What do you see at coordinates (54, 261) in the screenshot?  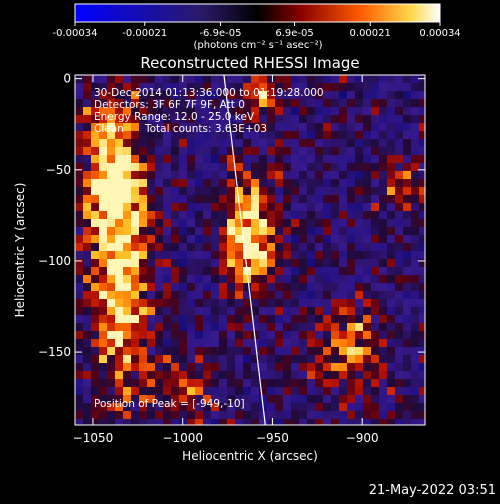 I see `y-tick-label: −100` at bounding box center [54, 261].